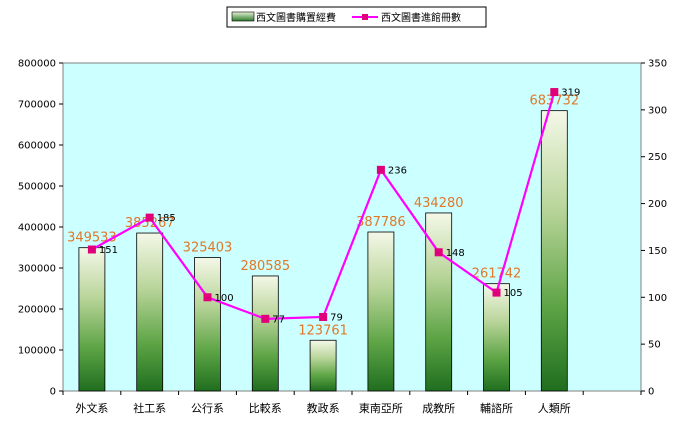  I want to click on category-label: 輔諮所, so click(496, 408).